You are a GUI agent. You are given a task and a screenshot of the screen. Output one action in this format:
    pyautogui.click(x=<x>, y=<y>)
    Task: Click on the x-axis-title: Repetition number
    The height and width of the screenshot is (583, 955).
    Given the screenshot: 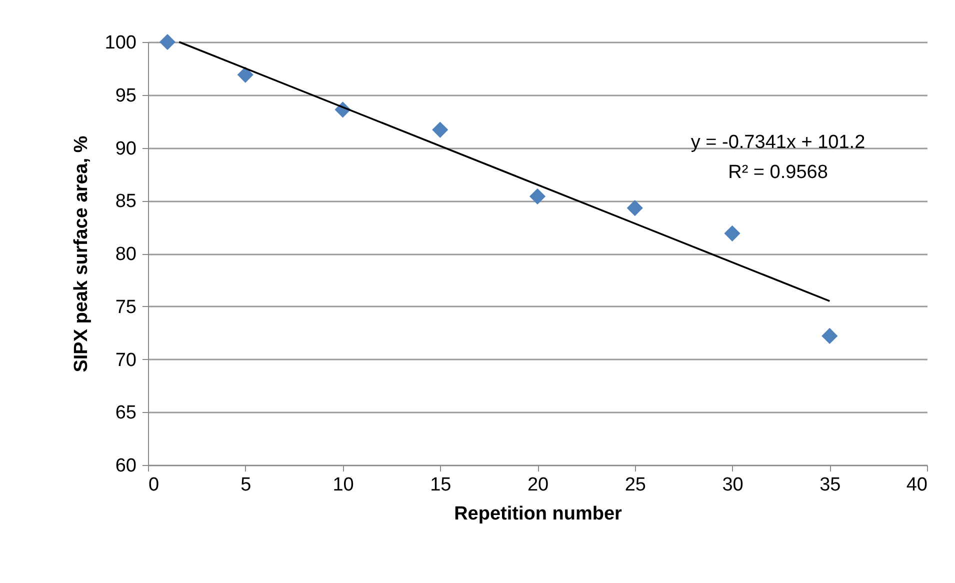 What is the action you would take?
    pyautogui.click(x=538, y=514)
    